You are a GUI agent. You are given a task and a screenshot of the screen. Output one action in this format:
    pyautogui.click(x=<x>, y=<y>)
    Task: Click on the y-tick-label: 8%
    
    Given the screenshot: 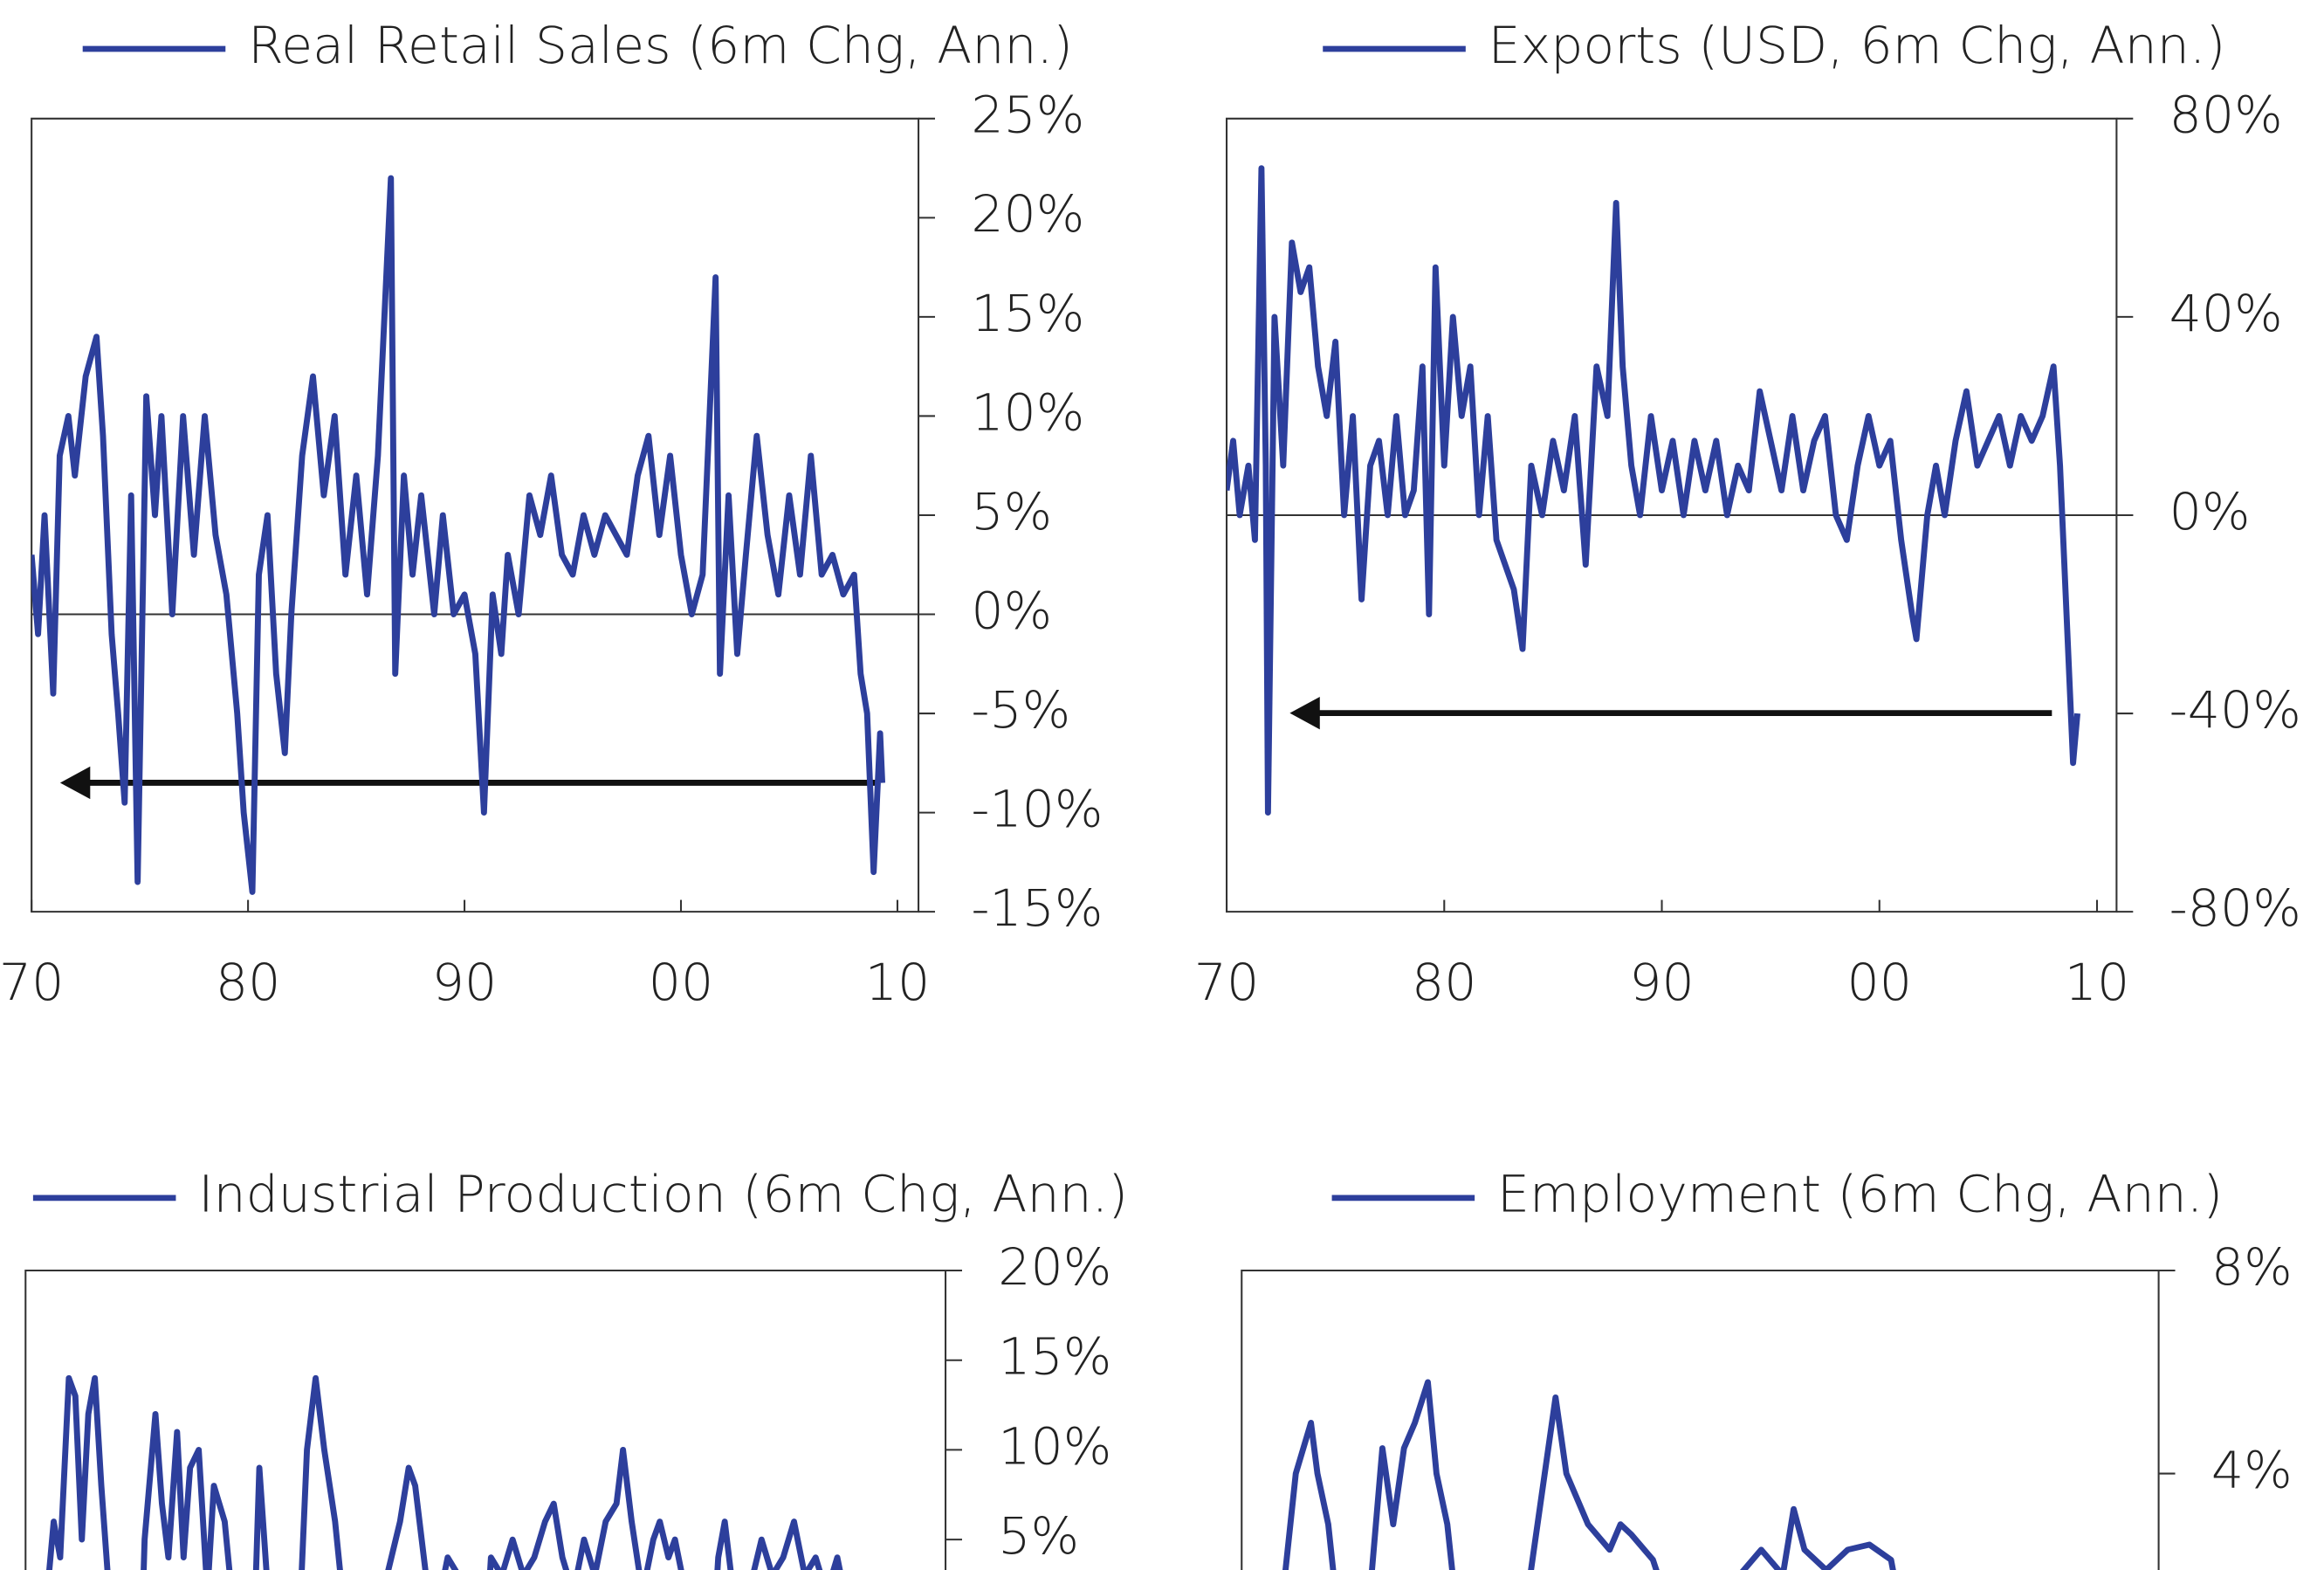 What is the action you would take?
    pyautogui.click(x=2252, y=1267)
    